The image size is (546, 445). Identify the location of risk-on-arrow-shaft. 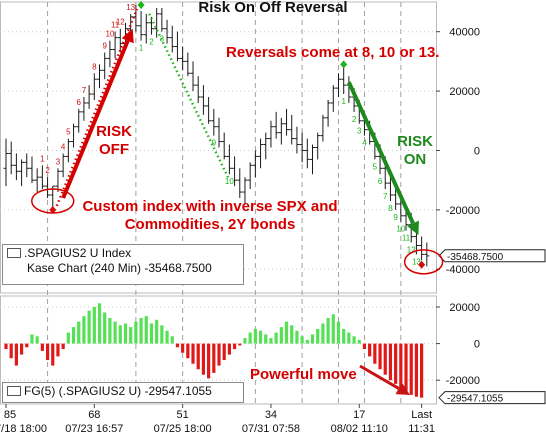
(381, 153).